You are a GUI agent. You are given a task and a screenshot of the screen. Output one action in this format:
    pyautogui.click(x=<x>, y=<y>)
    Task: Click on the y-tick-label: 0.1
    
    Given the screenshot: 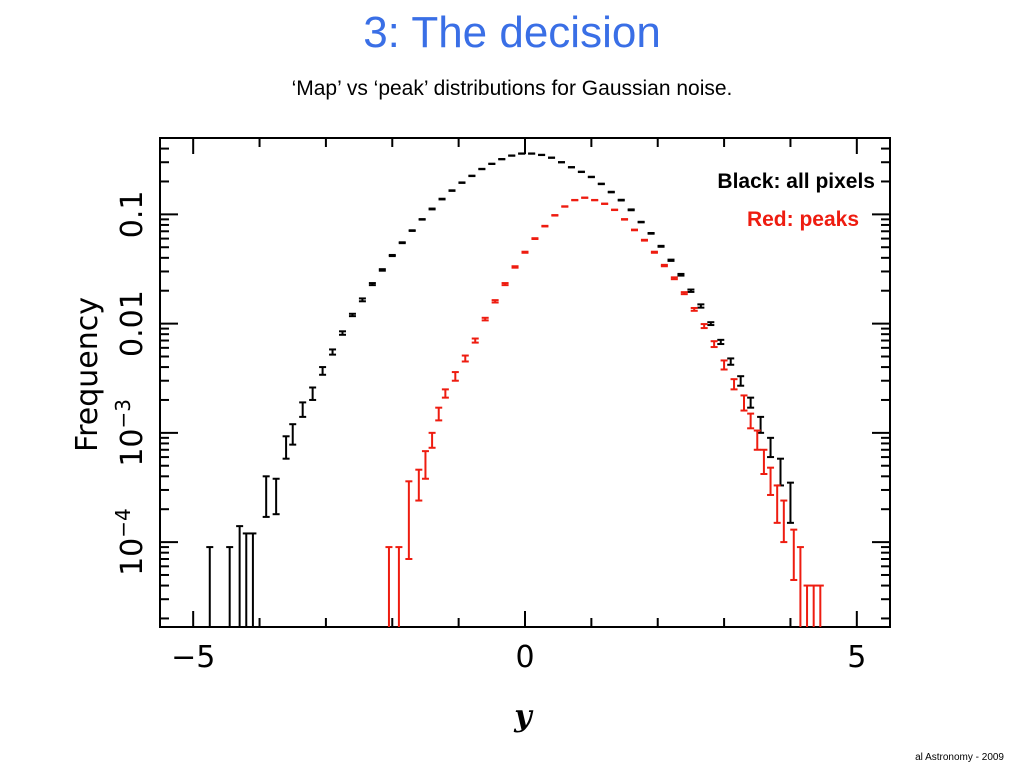 What is the action you would take?
    pyautogui.click(x=132, y=214)
    